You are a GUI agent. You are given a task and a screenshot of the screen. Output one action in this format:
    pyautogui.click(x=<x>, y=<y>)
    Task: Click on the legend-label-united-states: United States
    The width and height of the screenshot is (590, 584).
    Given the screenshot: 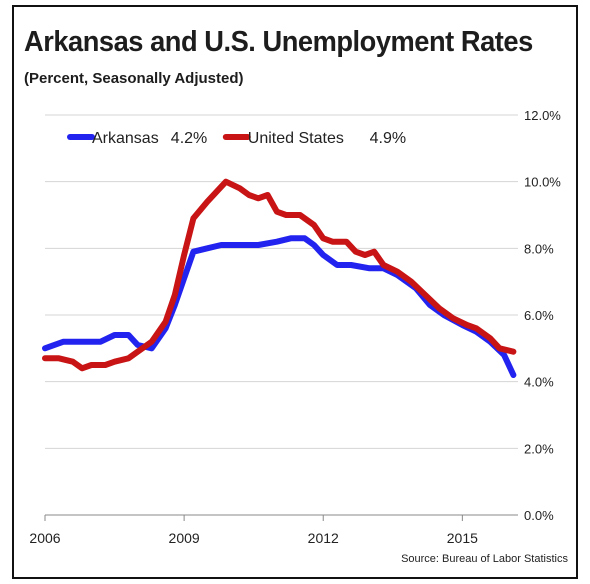 What is the action you would take?
    pyautogui.click(x=296, y=138)
    